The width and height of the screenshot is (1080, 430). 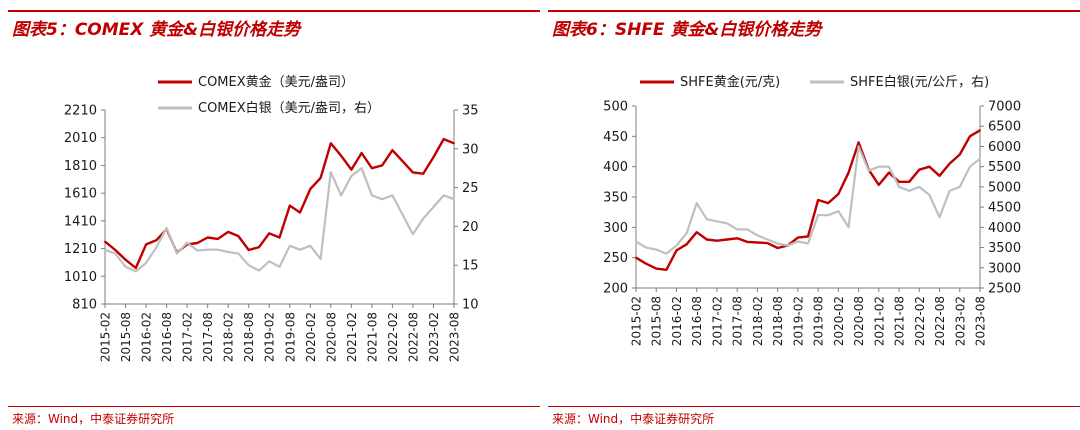 What do you see at coordinates (730, 82) in the screenshot?
I see `legend-label: SHFE黄金(元/克)` at bounding box center [730, 82].